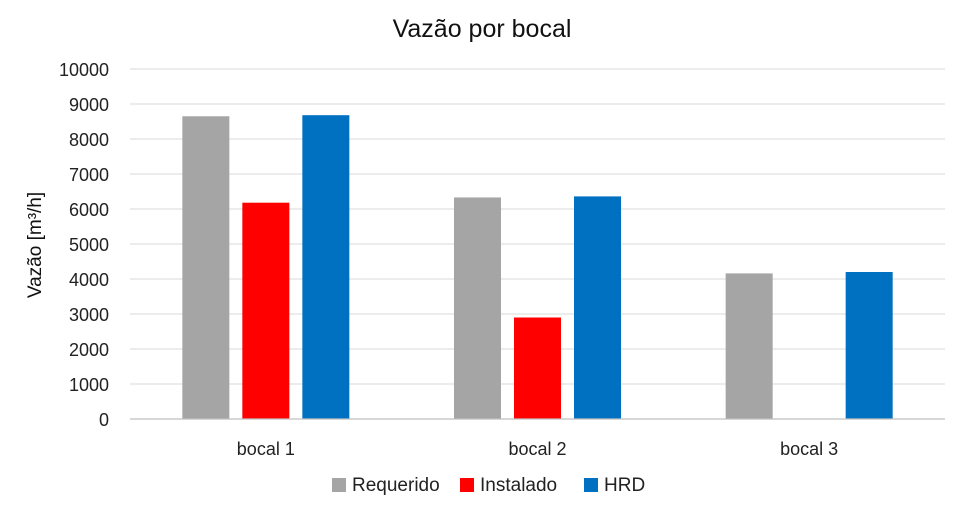  What do you see at coordinates (809, 449) in the screenshot?
I see `x-tick-label: bocal 3` at bounding box center [809, 449].